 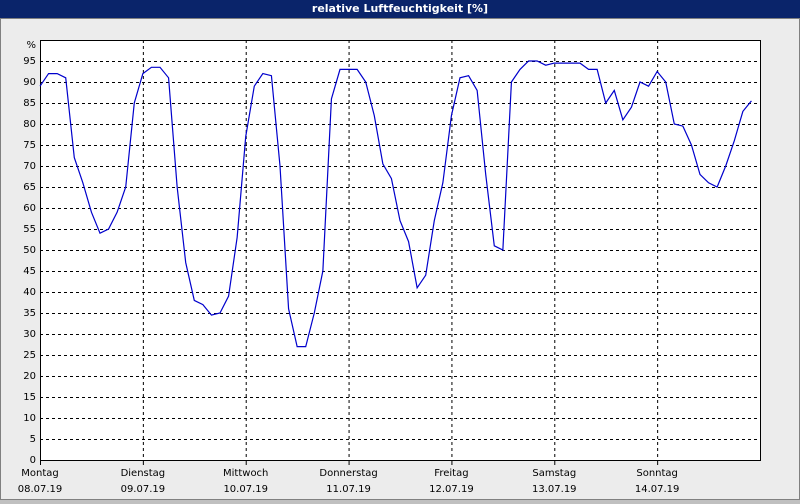 What do you see at coordinates (554, 473) in the screenshot?
I see `x-tick-label: Samstag` at bounding box center [554, 473].